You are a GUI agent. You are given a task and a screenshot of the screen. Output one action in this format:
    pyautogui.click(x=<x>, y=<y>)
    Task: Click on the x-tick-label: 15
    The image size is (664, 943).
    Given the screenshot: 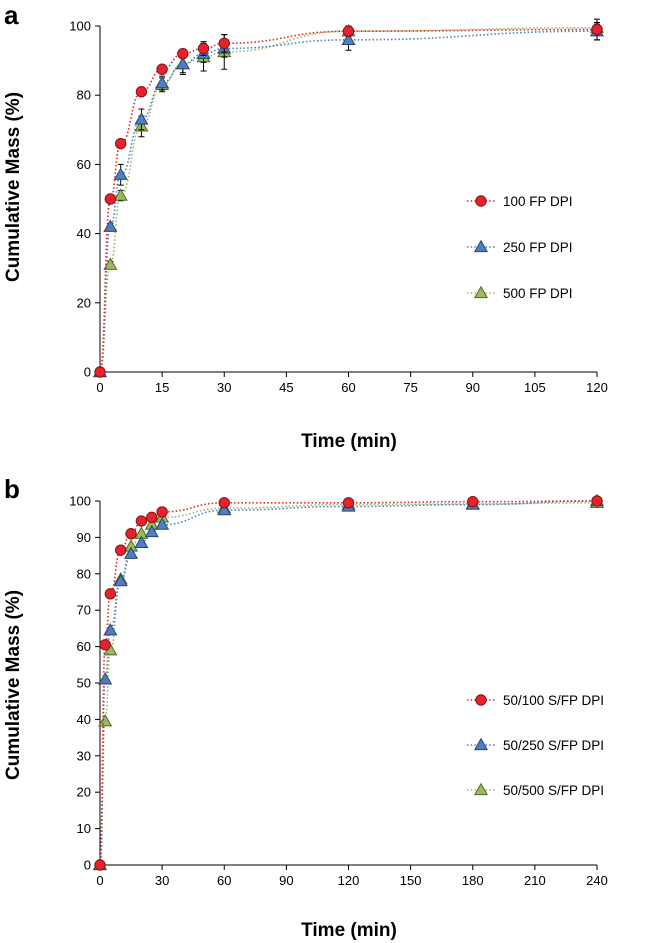 What is the action you would take?
    pyautogui.click(x=162, y=387)
    